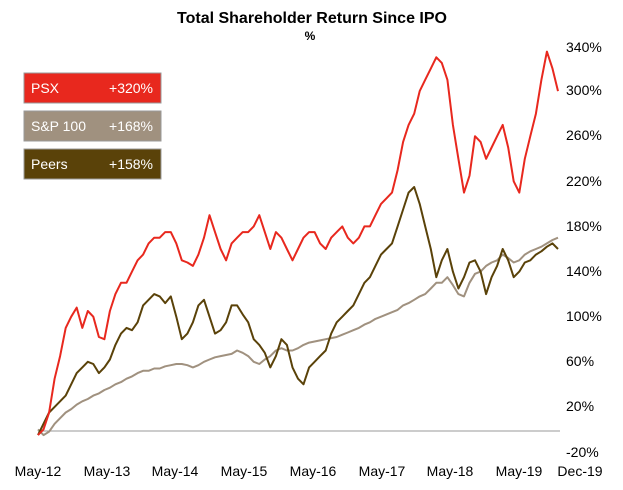 The height and width of the screenshot is (490, 623). Describe the element at coordinates (582, 452) in the screenshot. I see `y-tick-label: -20%` at that location.